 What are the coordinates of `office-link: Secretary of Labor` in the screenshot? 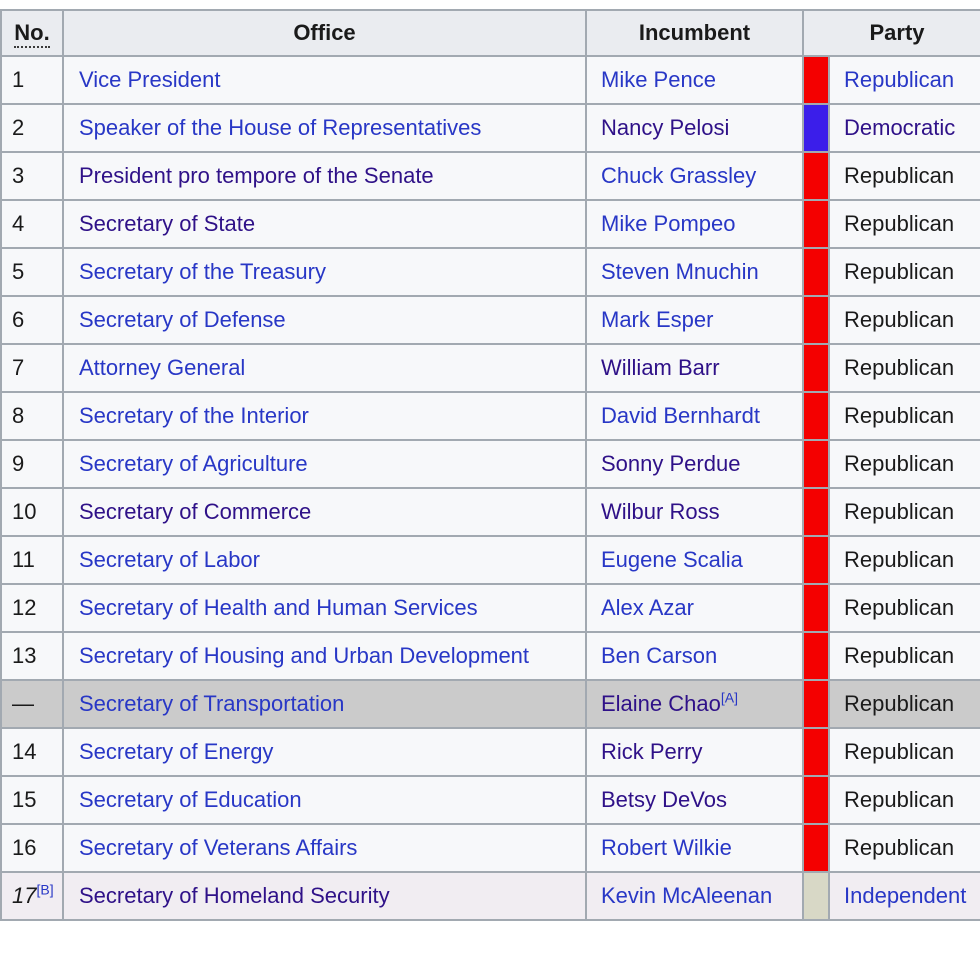 It's located at (169, 559).